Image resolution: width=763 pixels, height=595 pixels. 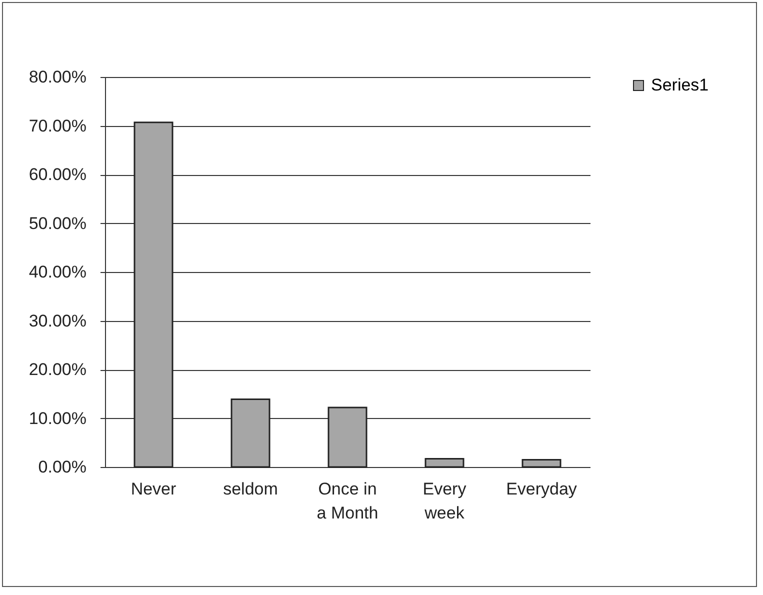 What do you see at coordinates (542, 489) in the screenshot?
I see `x-tick-label: Everyday` at bounding box center [542, 489].